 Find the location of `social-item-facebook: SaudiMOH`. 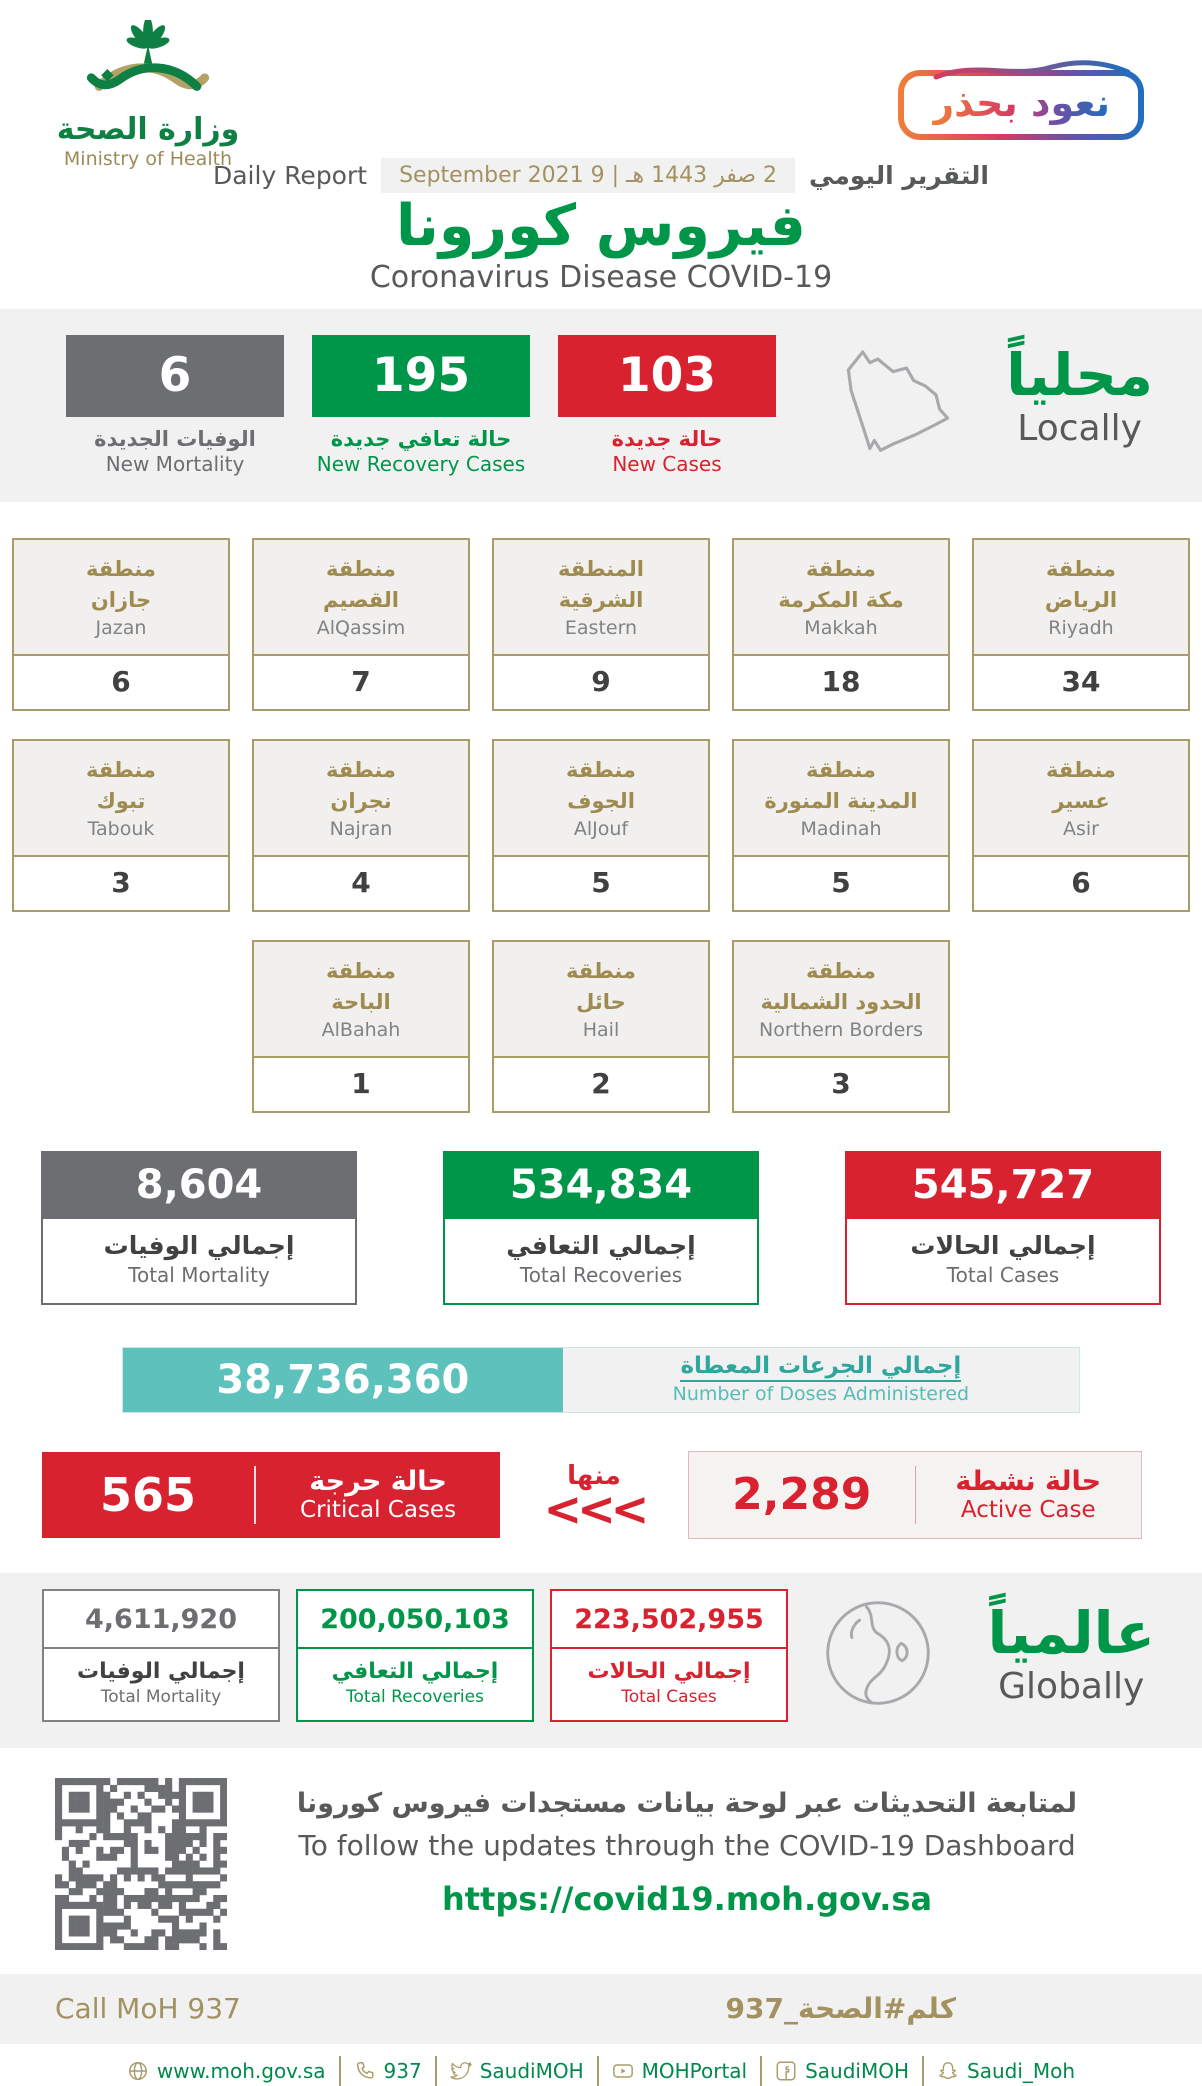

social-item-facebook: SaudiMOH is located at coordinates (843, 2070).